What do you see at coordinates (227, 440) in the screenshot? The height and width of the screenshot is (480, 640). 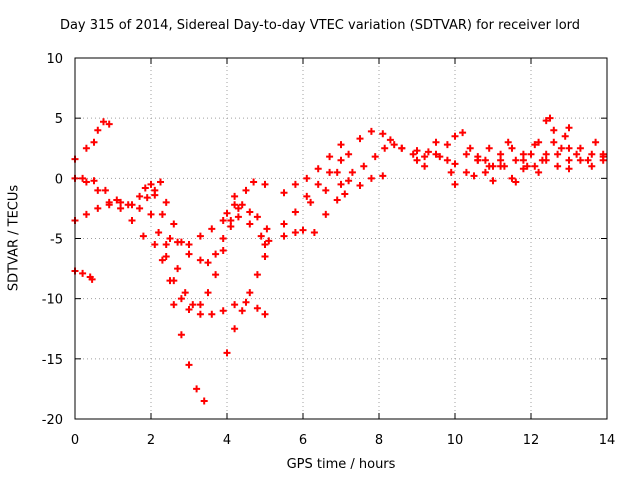 I see `x-tick-label: 4` at bounding box center [227, 440].